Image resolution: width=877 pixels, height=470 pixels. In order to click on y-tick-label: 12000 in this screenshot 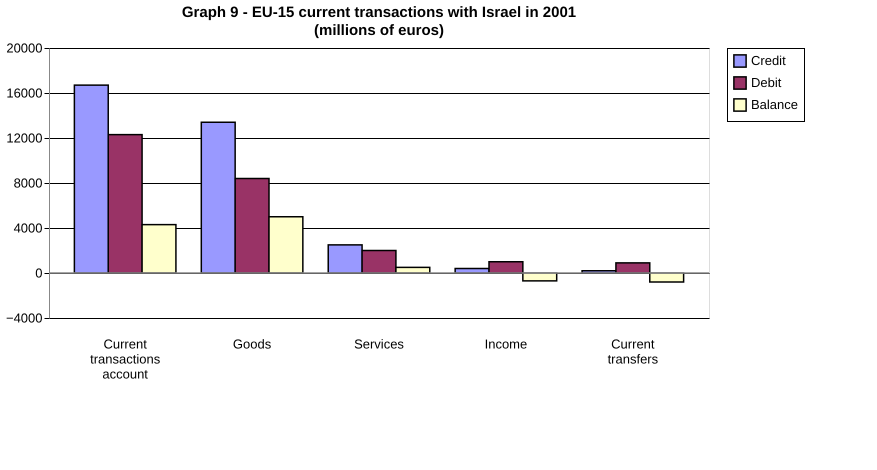, I will do `click(24, 138)`.